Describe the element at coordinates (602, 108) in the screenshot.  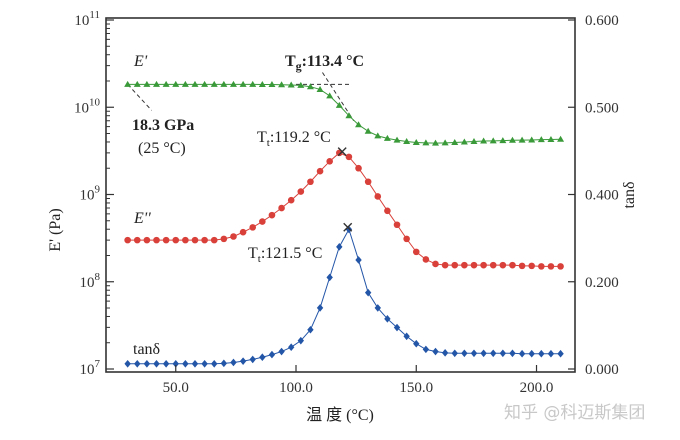
I see `y-right-tick-label: 0.500` at that location.